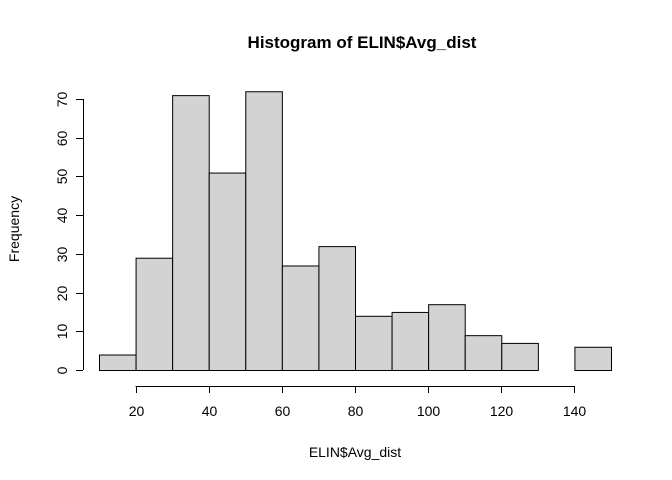 This screenshot has height=480, width=672. What do you see at coordinates (14, 229) in the screenshot?
I see `y-axis-label: Frequency` at bounding box center [14, 229].